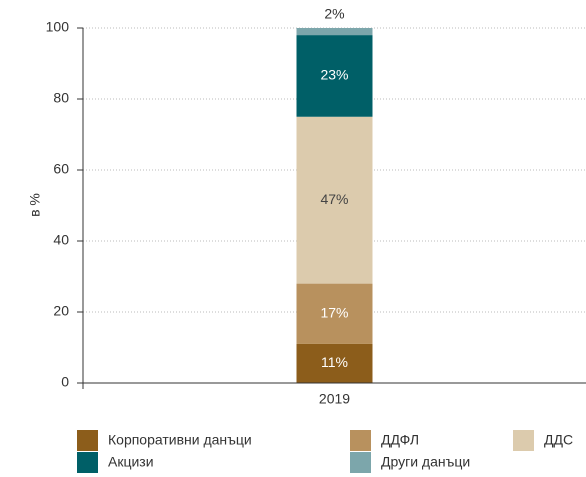 This screenshot has height=477, width=586. What do you see at coordinates (558, 440) in the screenshot?
I see `legend-label: ДДС` at bounding box center [558, 440].